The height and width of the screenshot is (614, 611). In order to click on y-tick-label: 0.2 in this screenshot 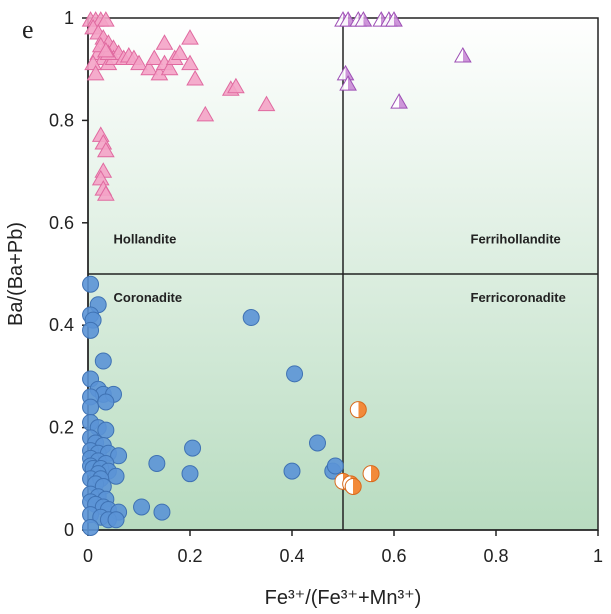, I will do `click(61, 428)`.